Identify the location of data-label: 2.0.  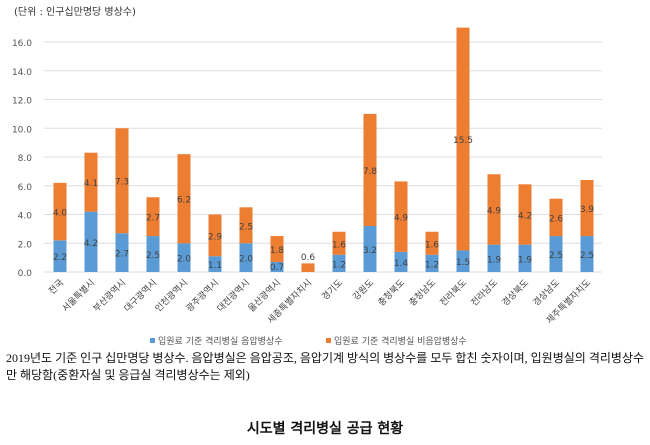
(246, 260).